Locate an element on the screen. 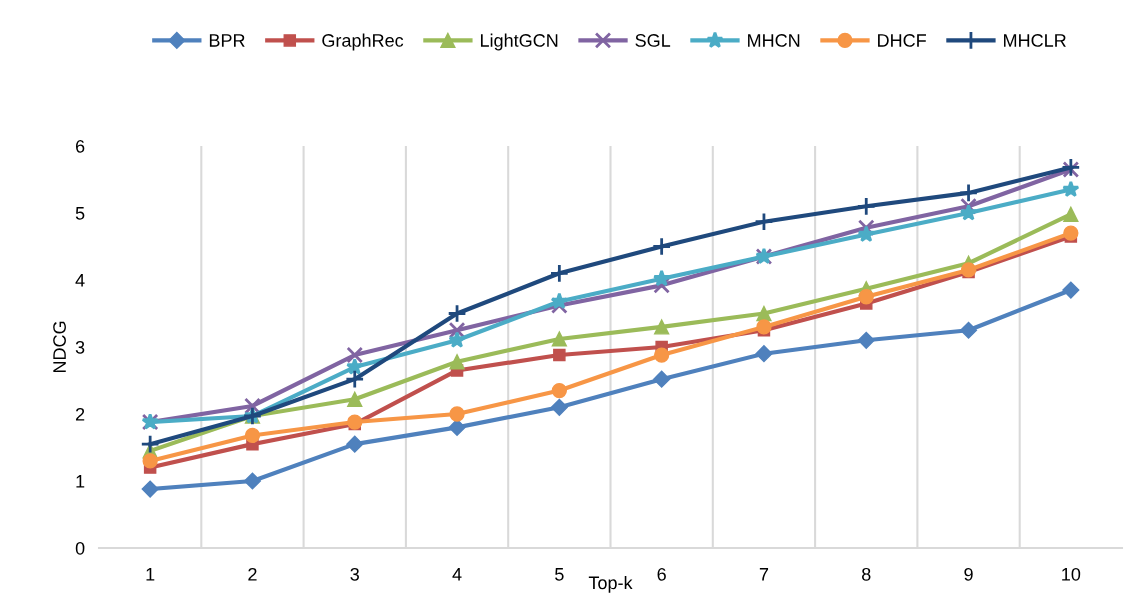 This screenshot has height=599, width=1133. y-tick-label: 6 is located at coordinates (80, 146).